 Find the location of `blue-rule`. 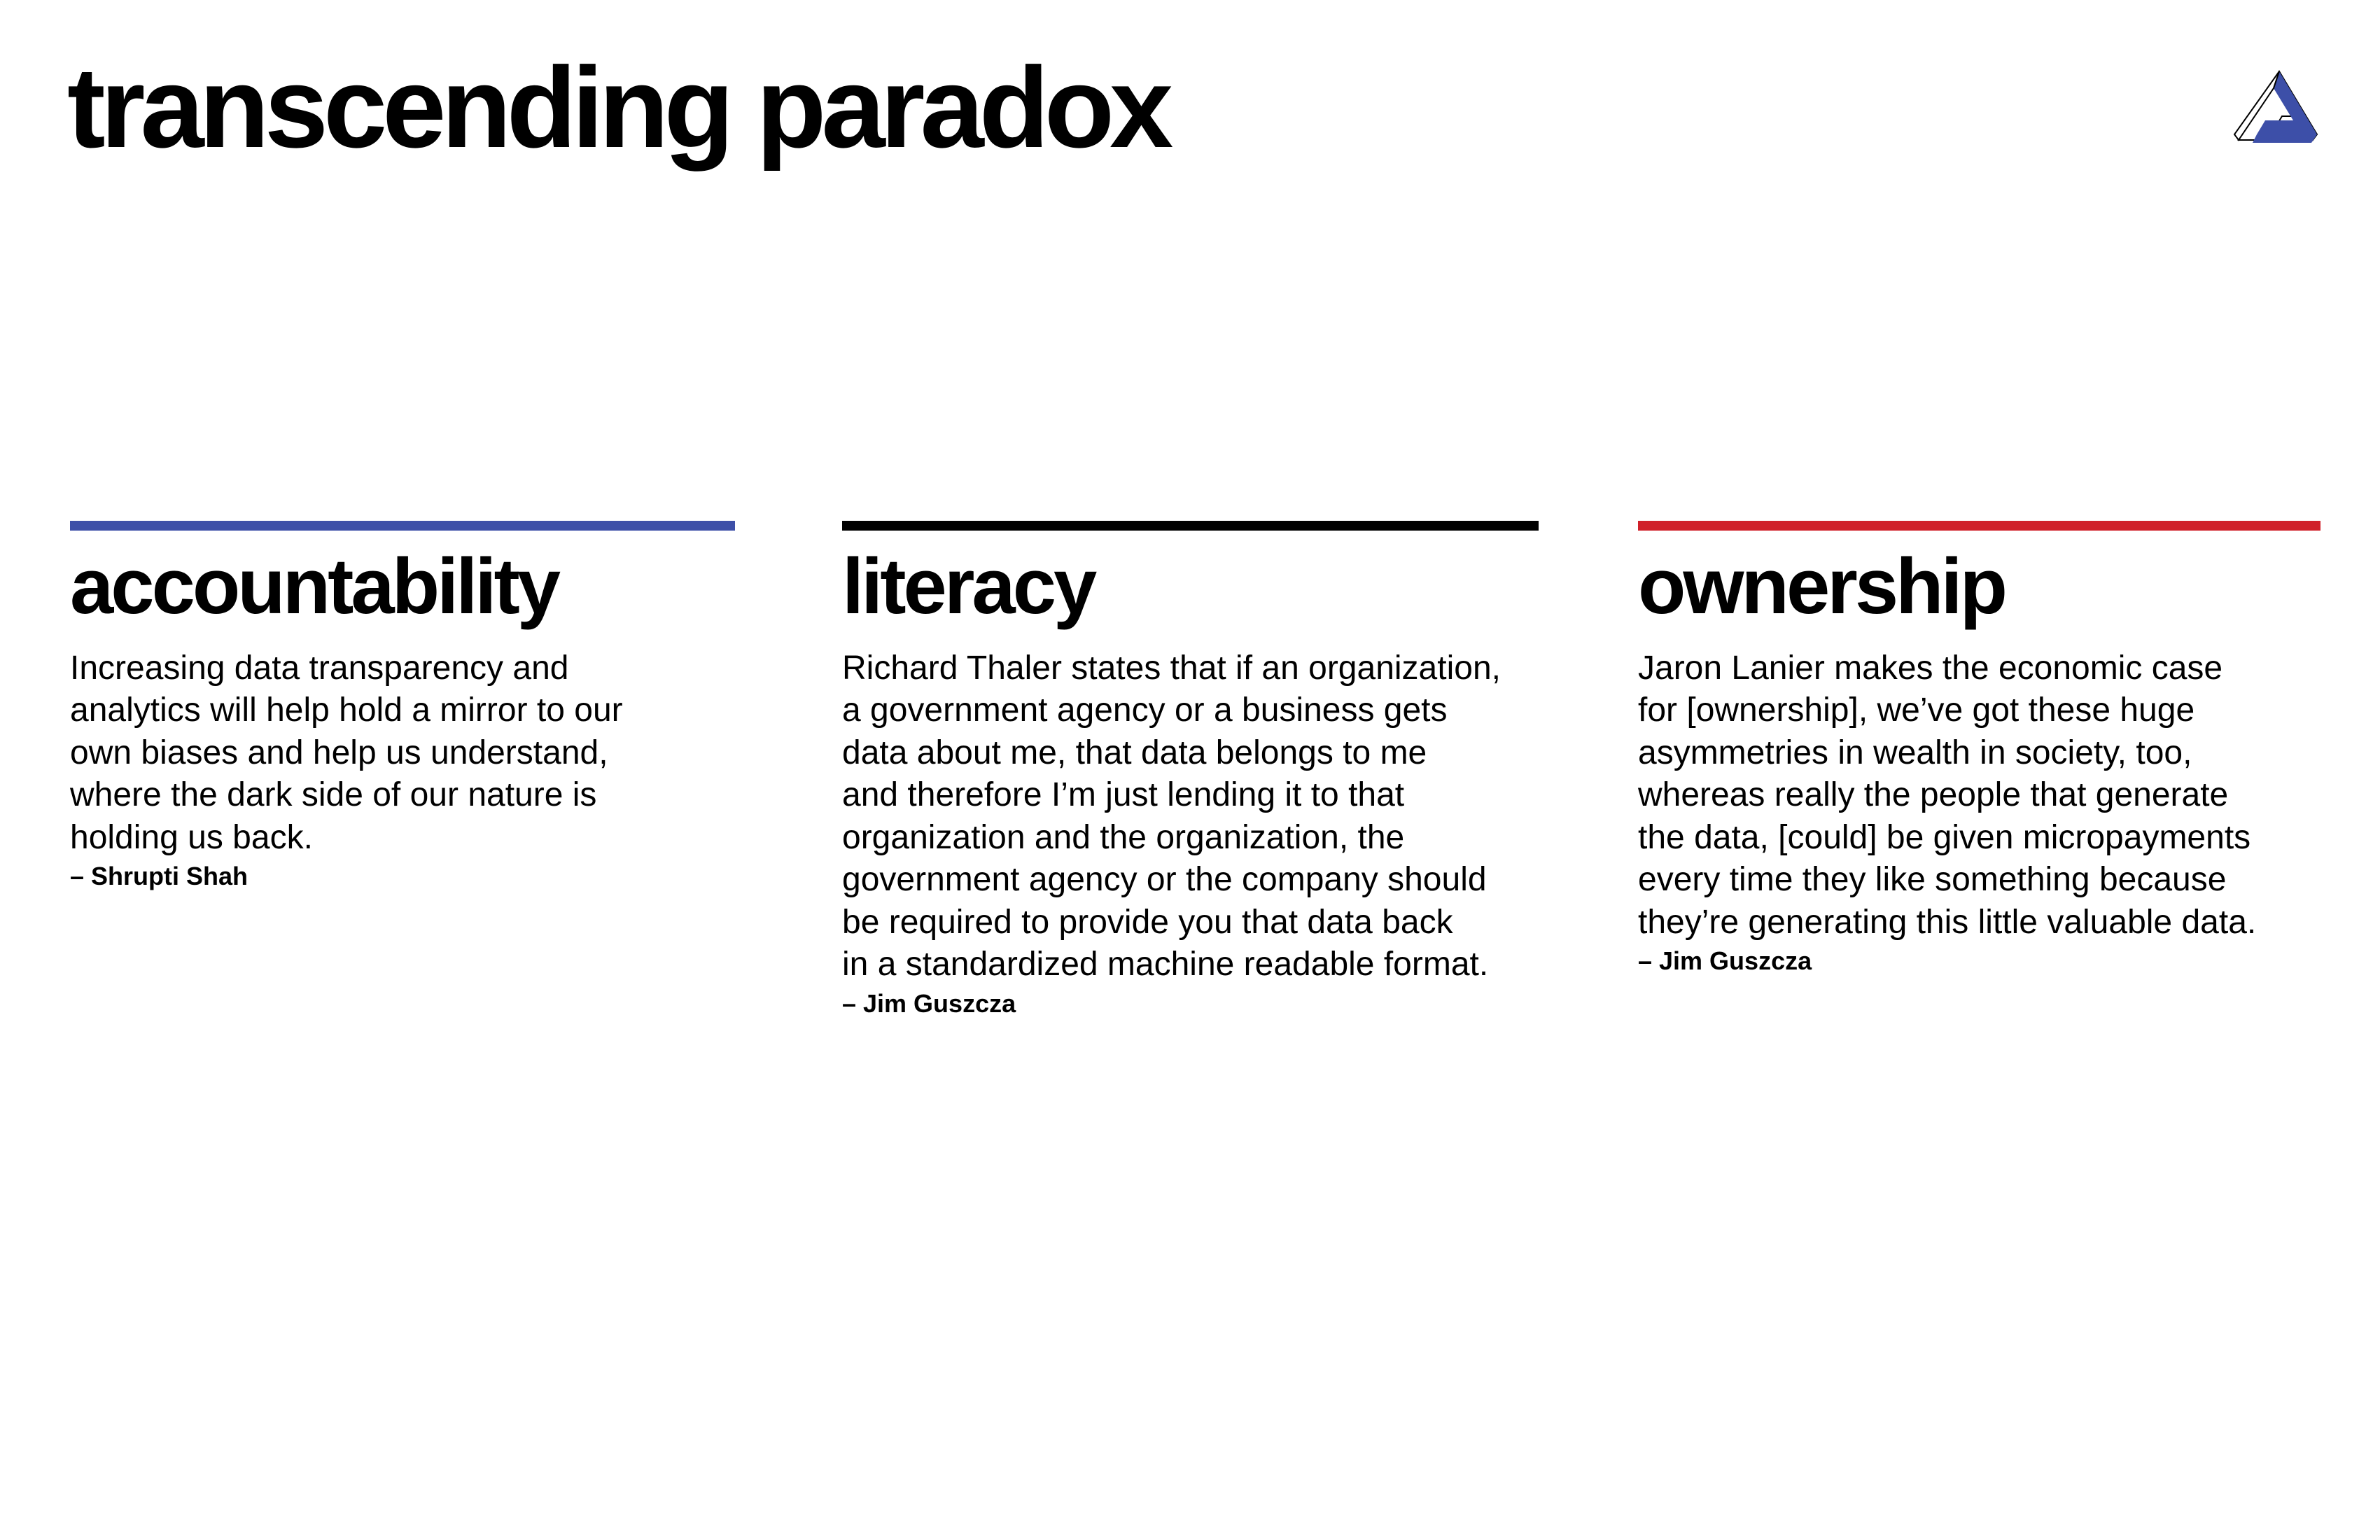

blue-rule is located at coordinates (402, 526).